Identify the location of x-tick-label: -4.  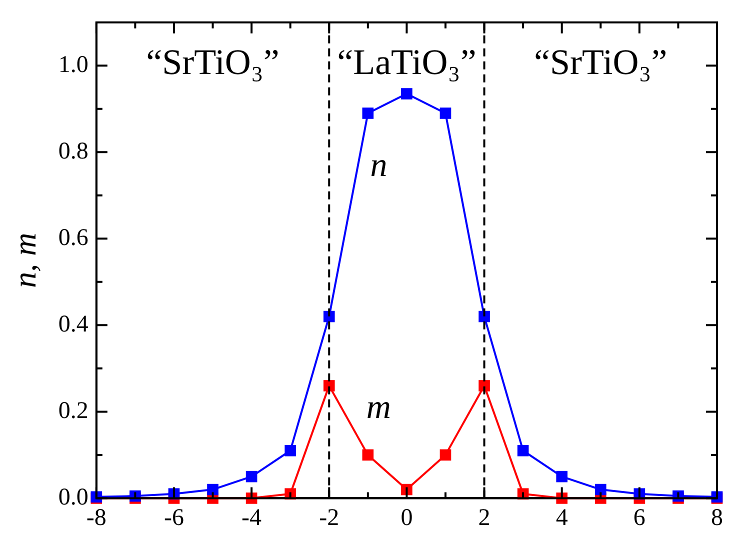
(252, 517).